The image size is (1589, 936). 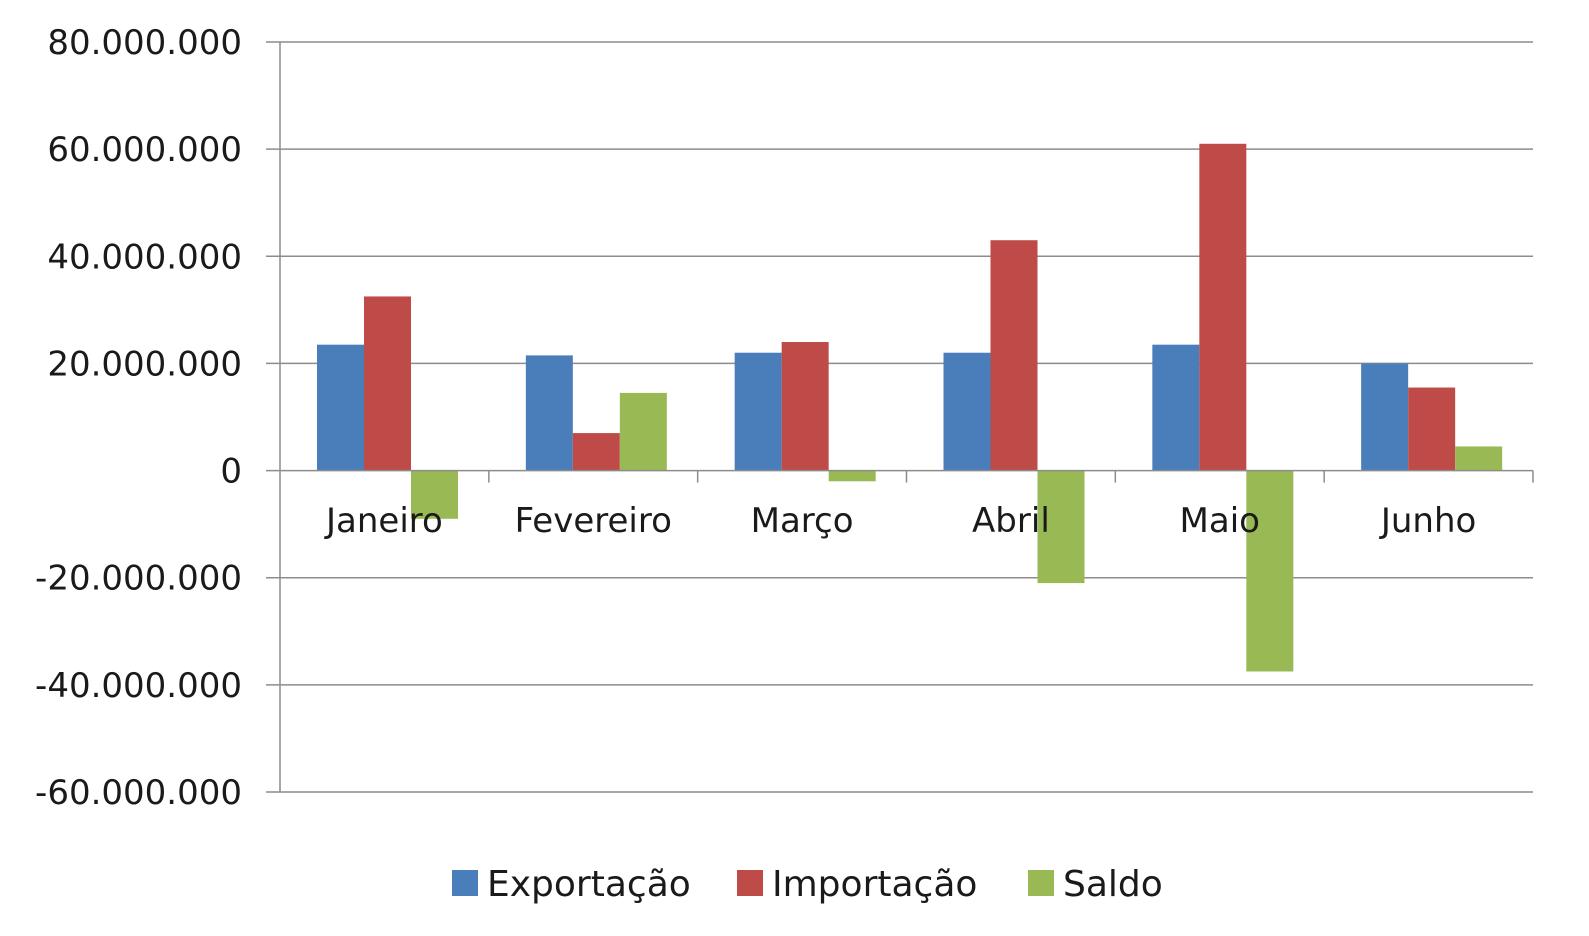 What do you see at coordinates (138, 686) in the screenshot?
I see `y-tick-label: -40.000.000` at bounding box center [138, 686].